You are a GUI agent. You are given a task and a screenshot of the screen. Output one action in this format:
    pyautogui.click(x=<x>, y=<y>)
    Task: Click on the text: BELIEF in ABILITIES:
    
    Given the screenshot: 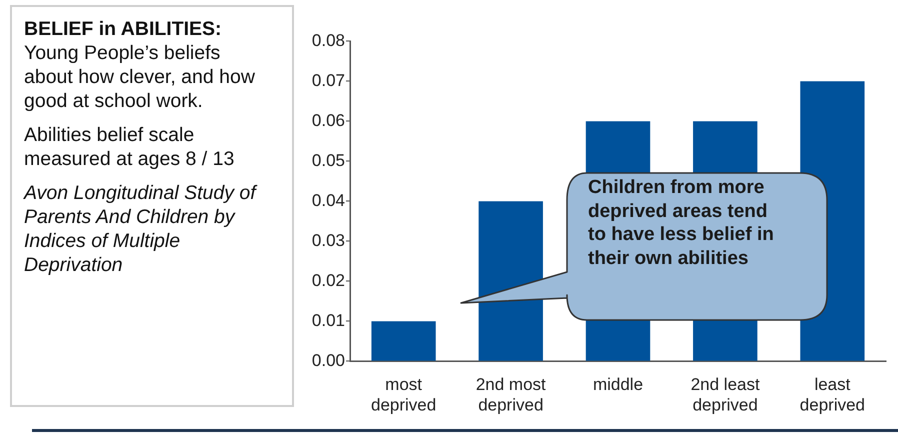 What is the action you would take?
    pyautogui.click(x=123, y=29)
    